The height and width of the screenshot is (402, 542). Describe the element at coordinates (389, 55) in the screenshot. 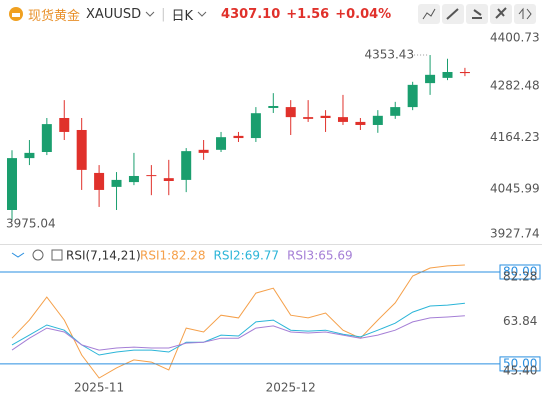

I see `high-label: 4353.43` at that location.